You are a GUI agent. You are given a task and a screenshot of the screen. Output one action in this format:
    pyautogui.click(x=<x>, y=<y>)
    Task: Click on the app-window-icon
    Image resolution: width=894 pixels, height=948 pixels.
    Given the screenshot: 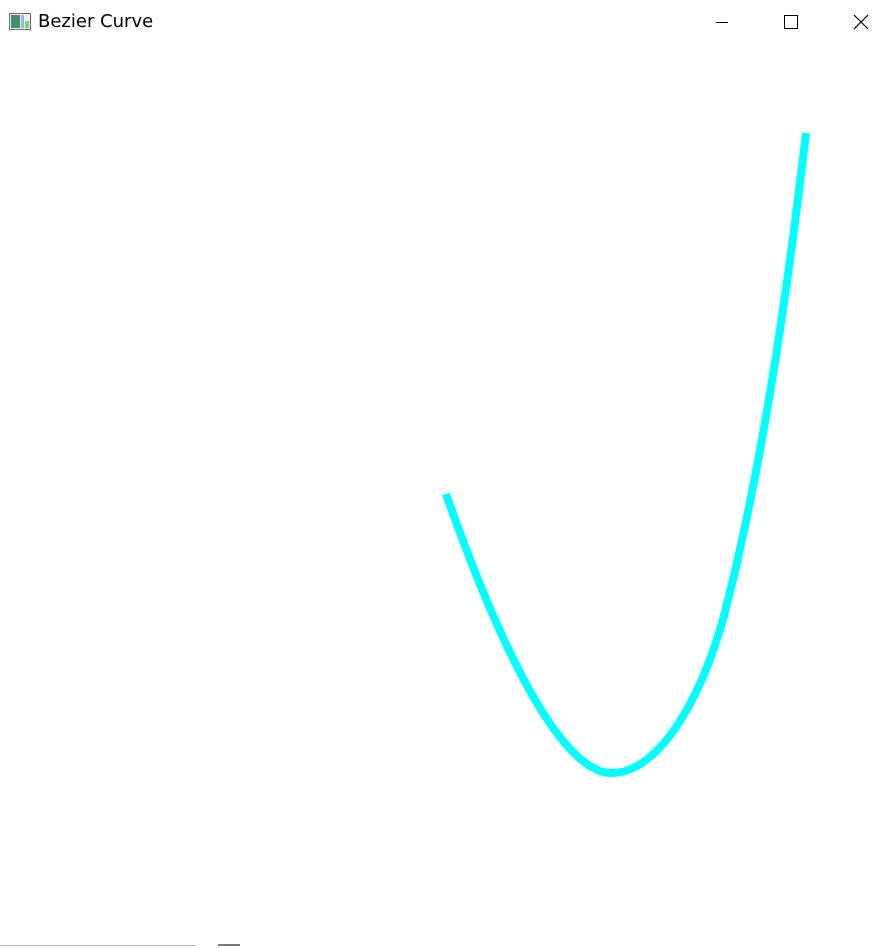 What is the action you would take?
    pyautogui.click(x=20, y=21)
    